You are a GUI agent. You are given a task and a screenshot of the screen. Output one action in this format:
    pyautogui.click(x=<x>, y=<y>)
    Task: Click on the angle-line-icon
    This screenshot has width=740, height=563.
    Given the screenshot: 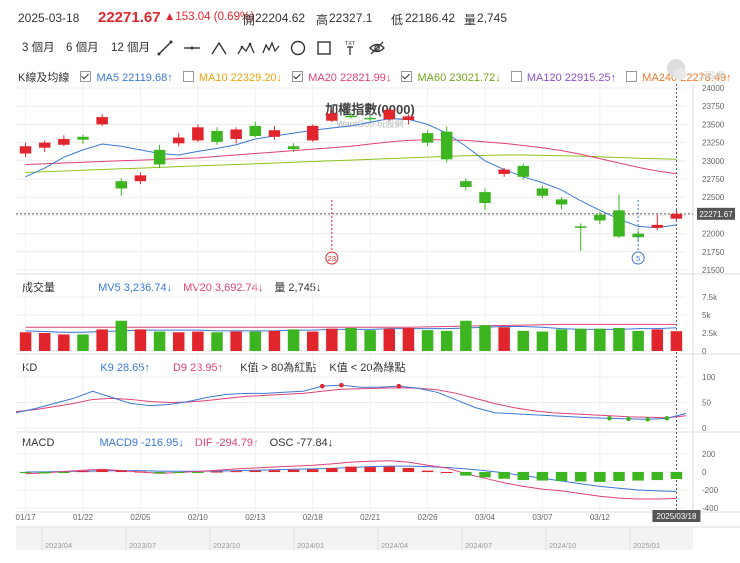 What is the action you would take?
    pyautogui.click(x=219, y=48)
    